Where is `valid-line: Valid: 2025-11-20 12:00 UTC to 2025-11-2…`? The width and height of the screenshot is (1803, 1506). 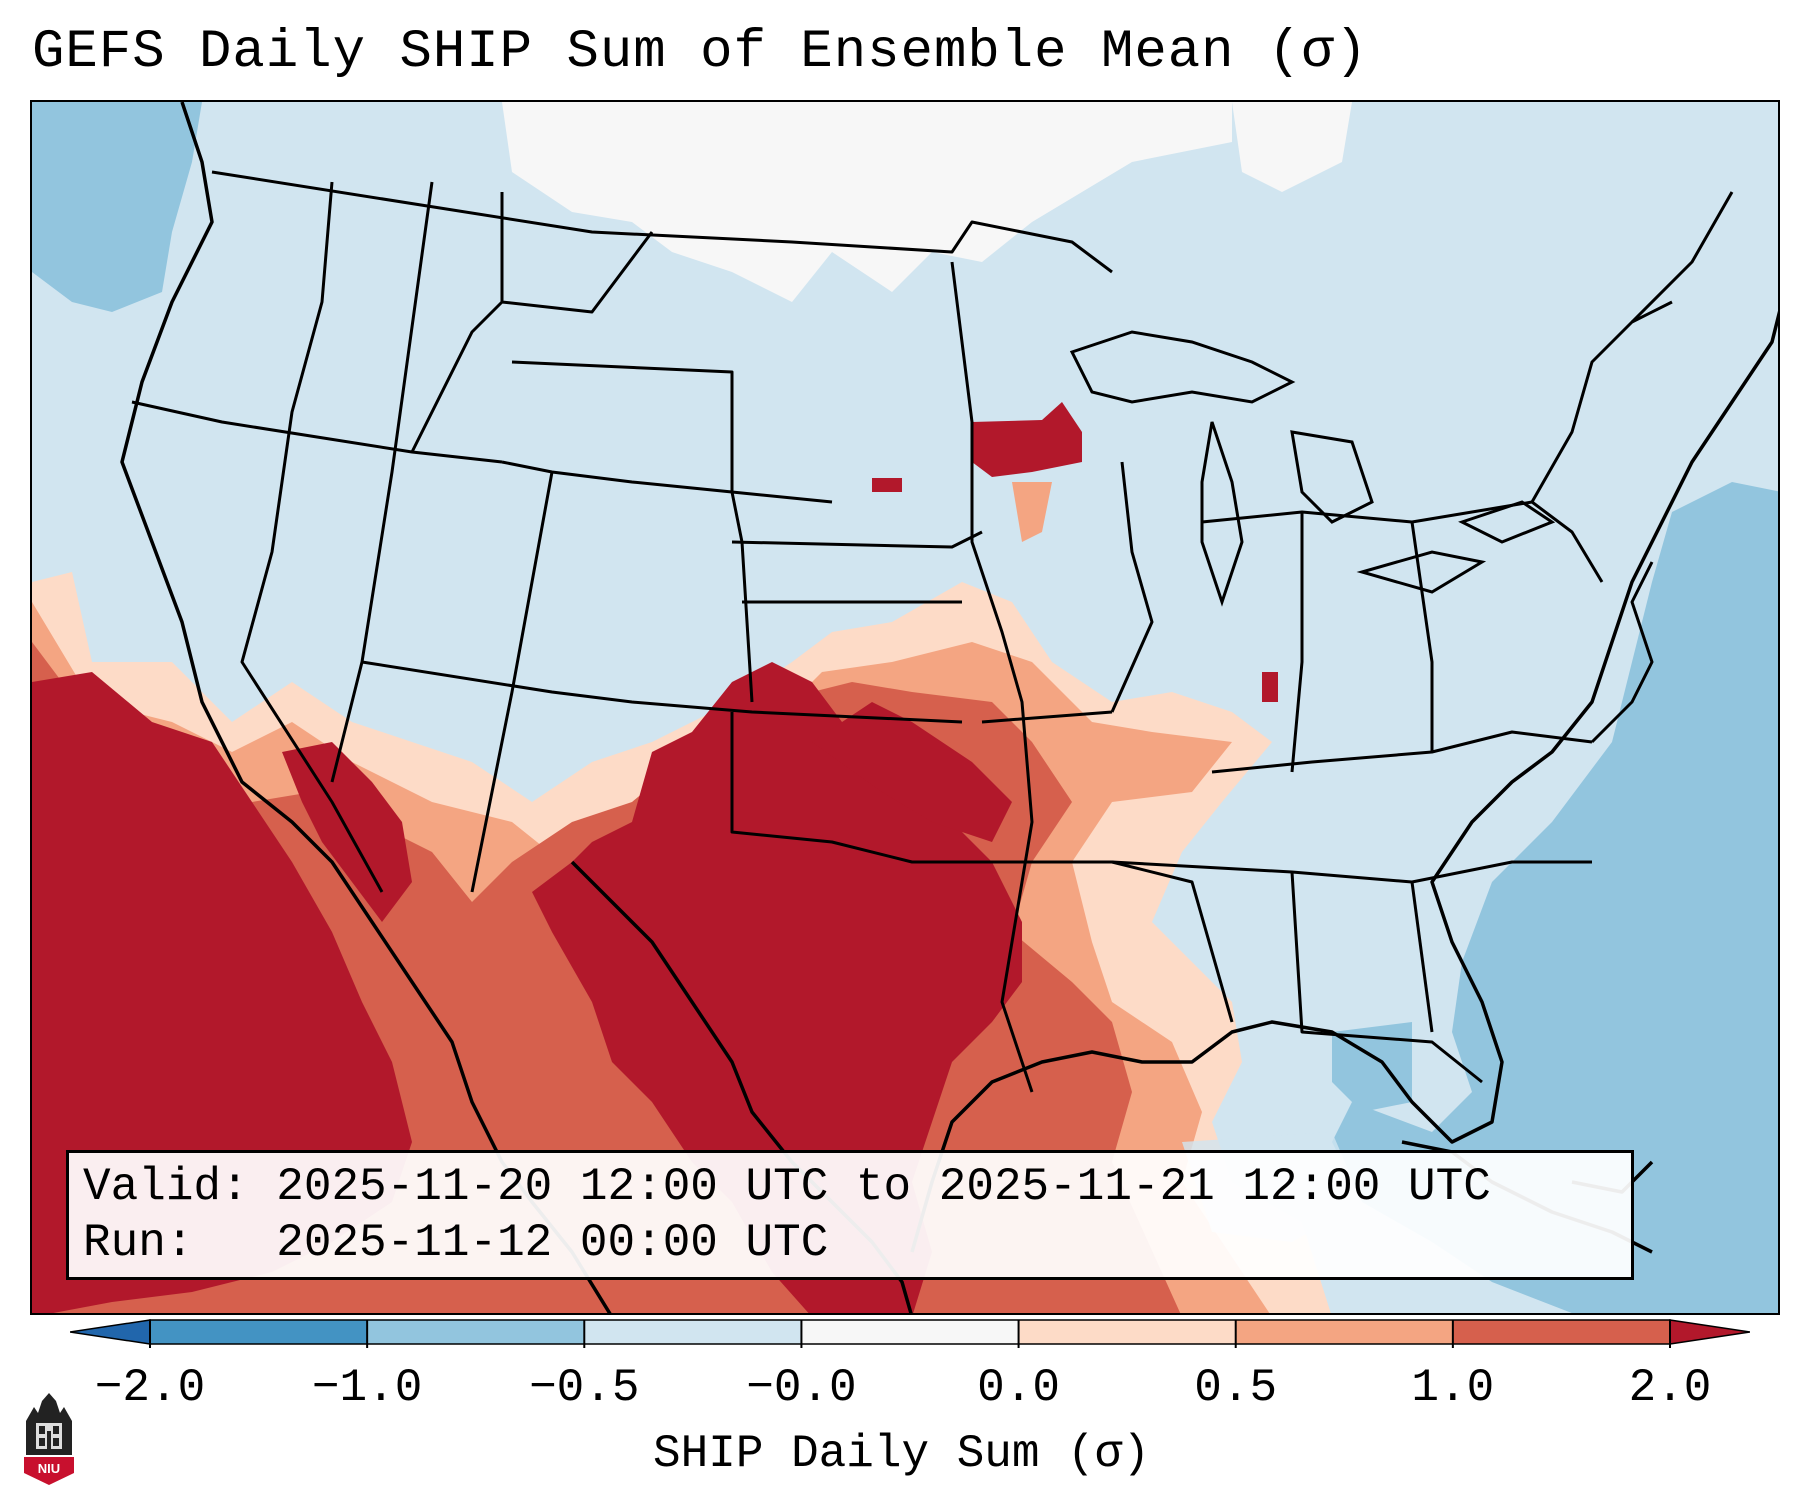 valid-line: Valid: 2025-11-20 12:00 UTC to 2025-11-2… is located at coordinates (787, 1187).